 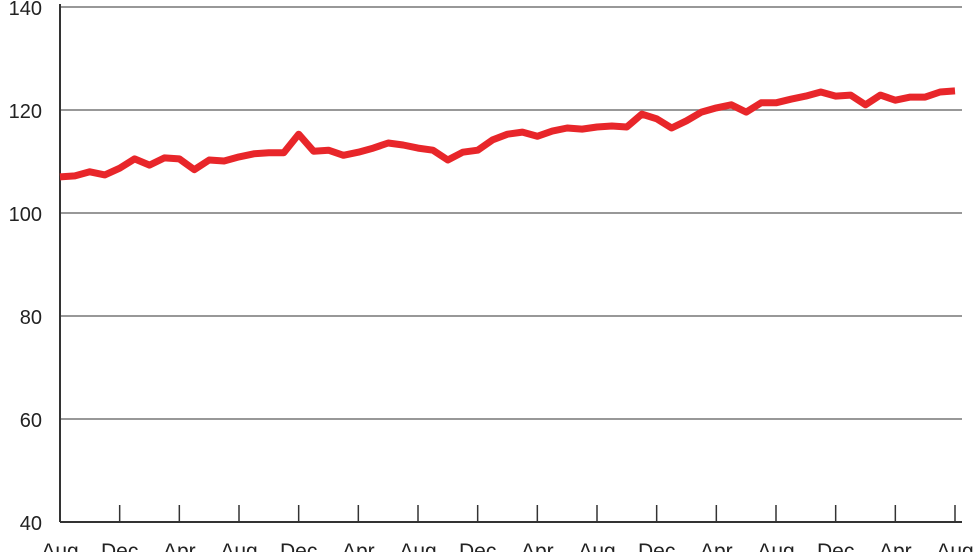 What do you see at coordinates (31, 421) in the screenshot?
I see `y-tick-label: 60` at bounding box center [31, 421].